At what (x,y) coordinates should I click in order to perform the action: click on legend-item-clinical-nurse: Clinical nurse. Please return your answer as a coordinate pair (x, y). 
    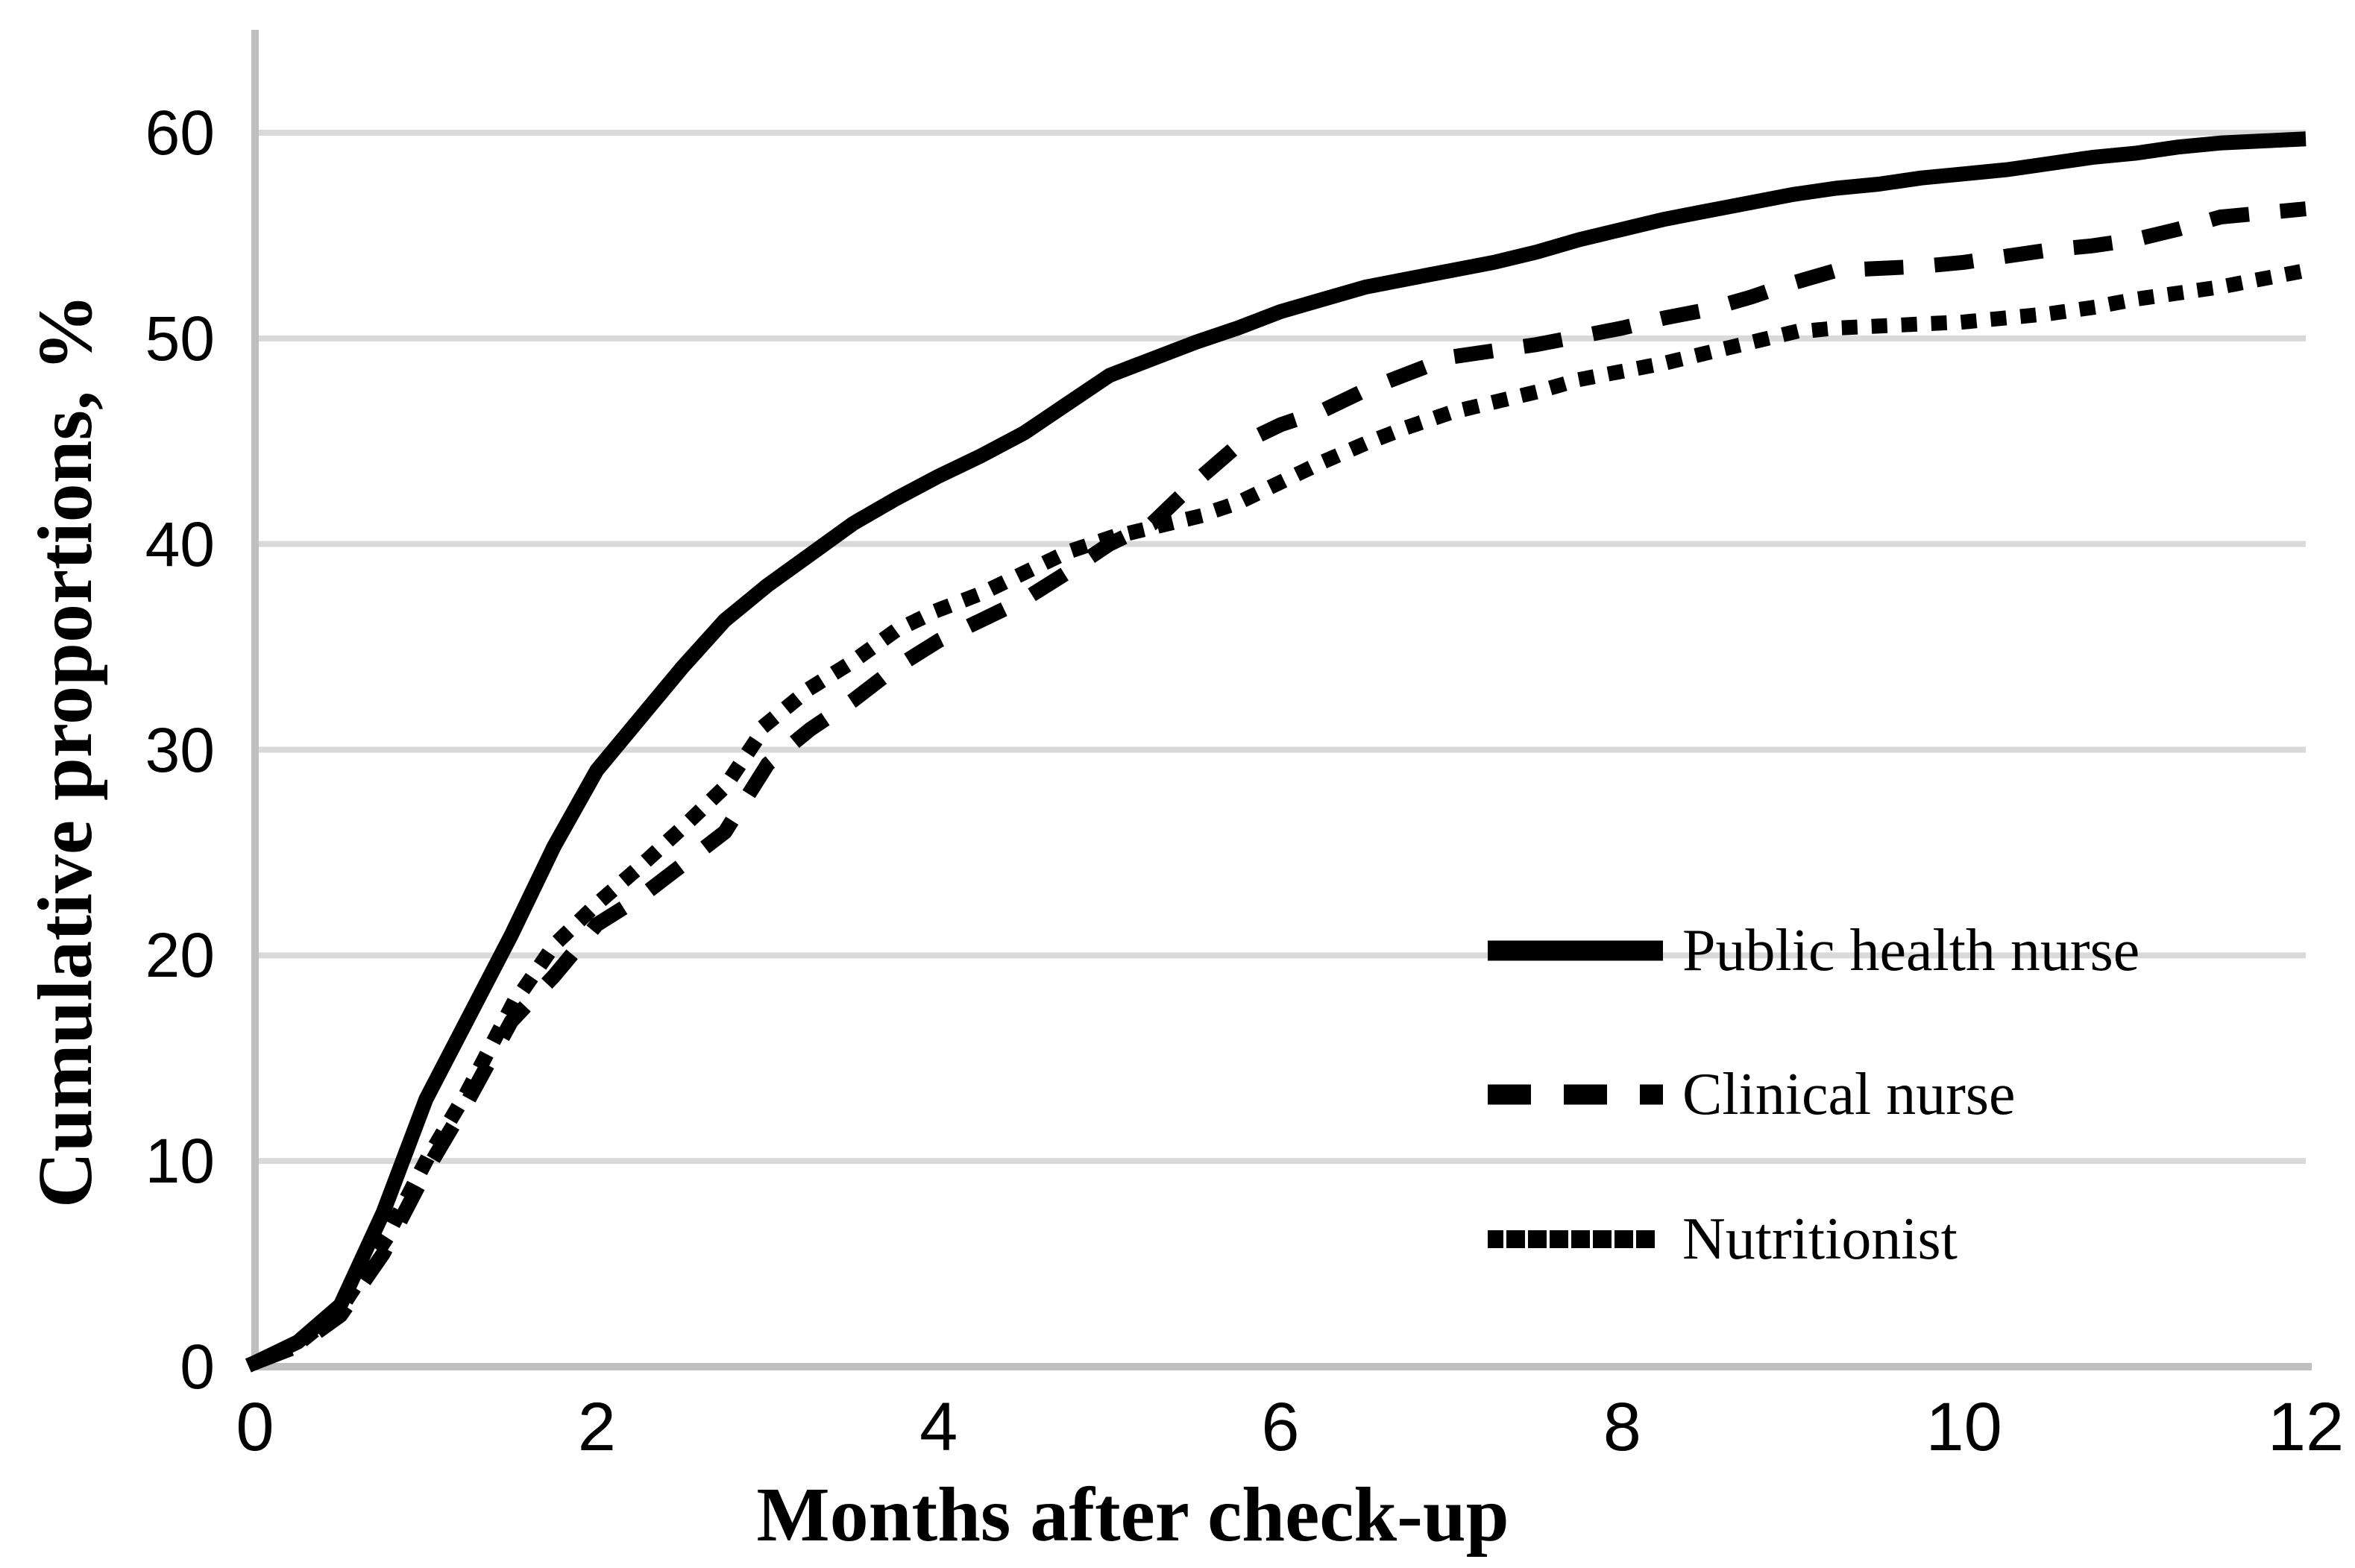
    Looking at the image, I should click on (1752, 1094).